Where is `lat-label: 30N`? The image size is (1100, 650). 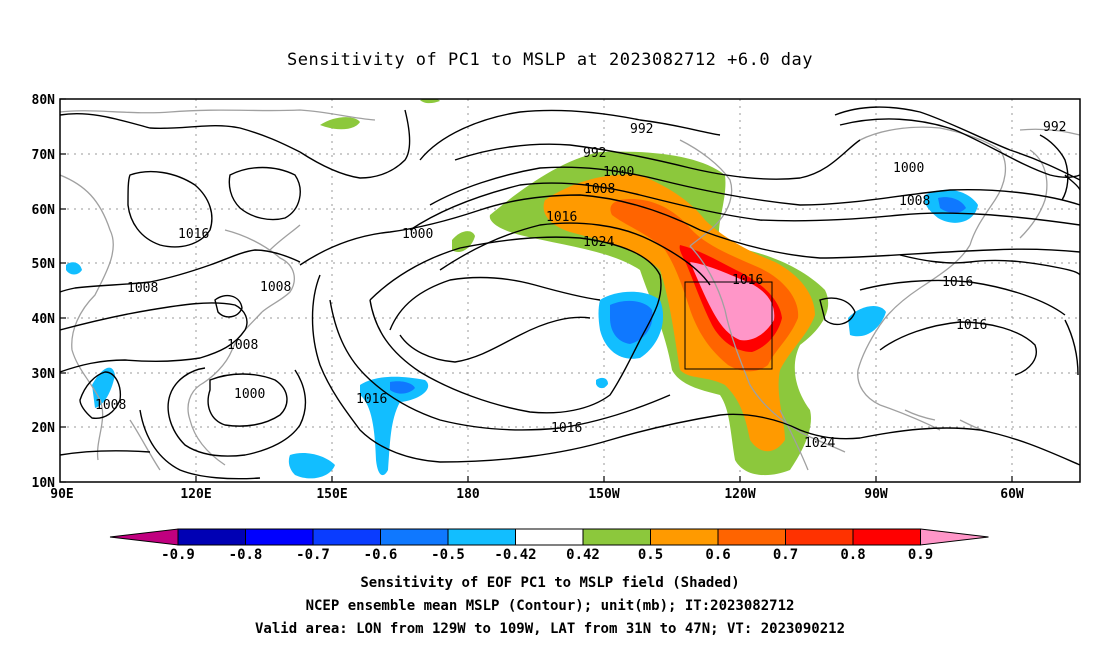
lat-label: 30N is located at coordinates (44, 374).